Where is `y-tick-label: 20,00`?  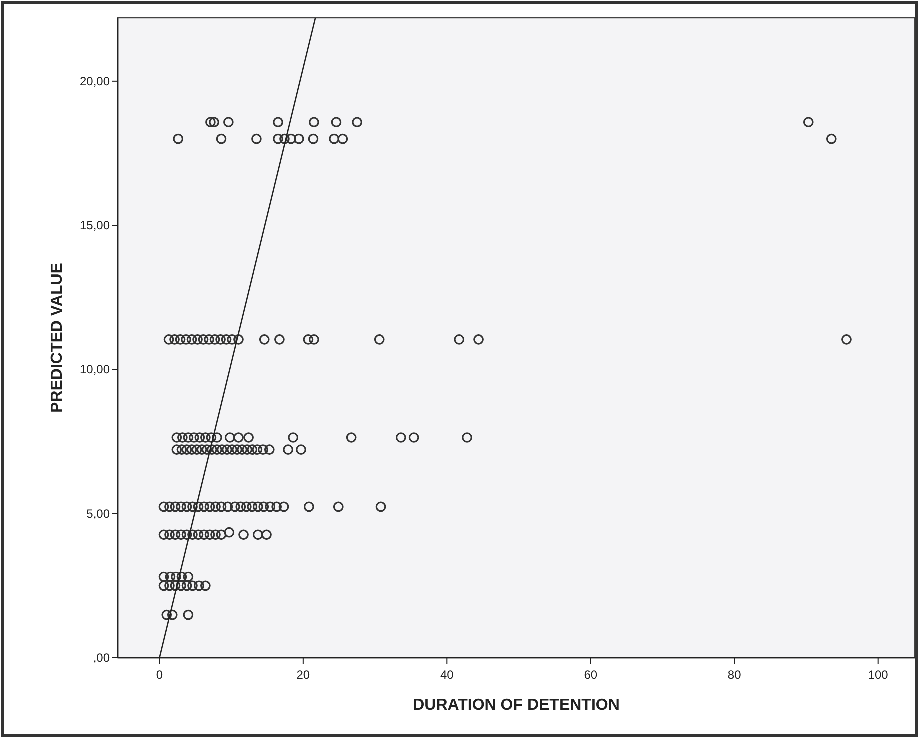
y-tick-label: 20,00 is located at coordinates (95, 81).